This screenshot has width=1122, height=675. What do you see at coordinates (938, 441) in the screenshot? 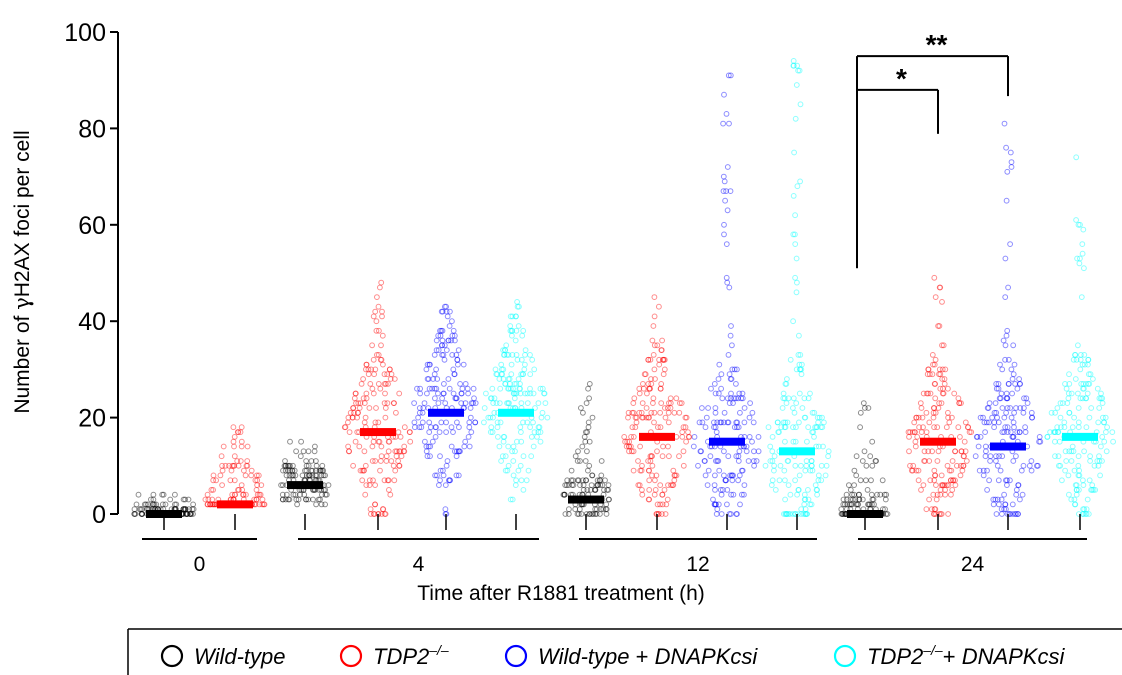
I see `median-bar-tdp2-24h` at bounding box center [938, 441].